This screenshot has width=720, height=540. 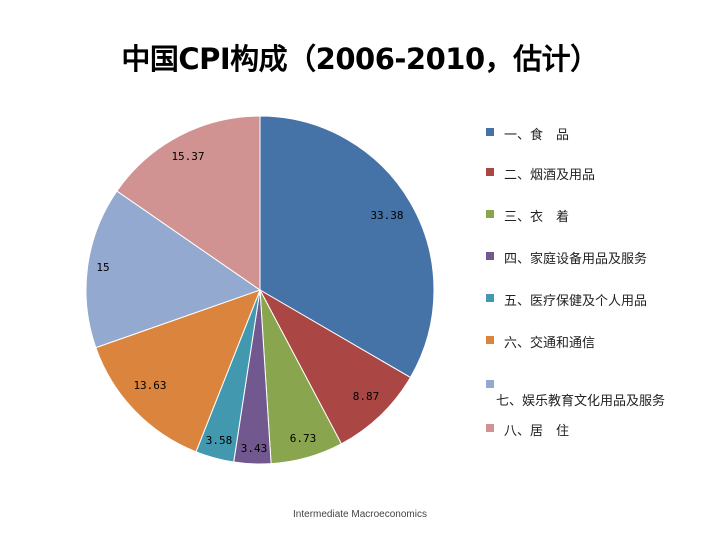 What do you see at coordinates (102, 267) in the screenshot?
I see `data-label-7: 15` at bounding box center [102, 267].